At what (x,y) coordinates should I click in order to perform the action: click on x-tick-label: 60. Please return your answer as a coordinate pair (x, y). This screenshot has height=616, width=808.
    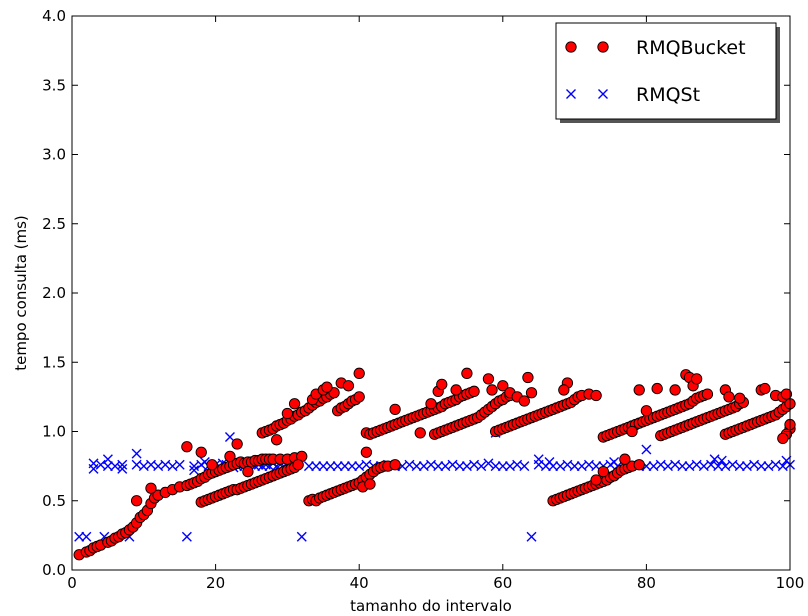
    Looking at the image, I should click on (502, 583).